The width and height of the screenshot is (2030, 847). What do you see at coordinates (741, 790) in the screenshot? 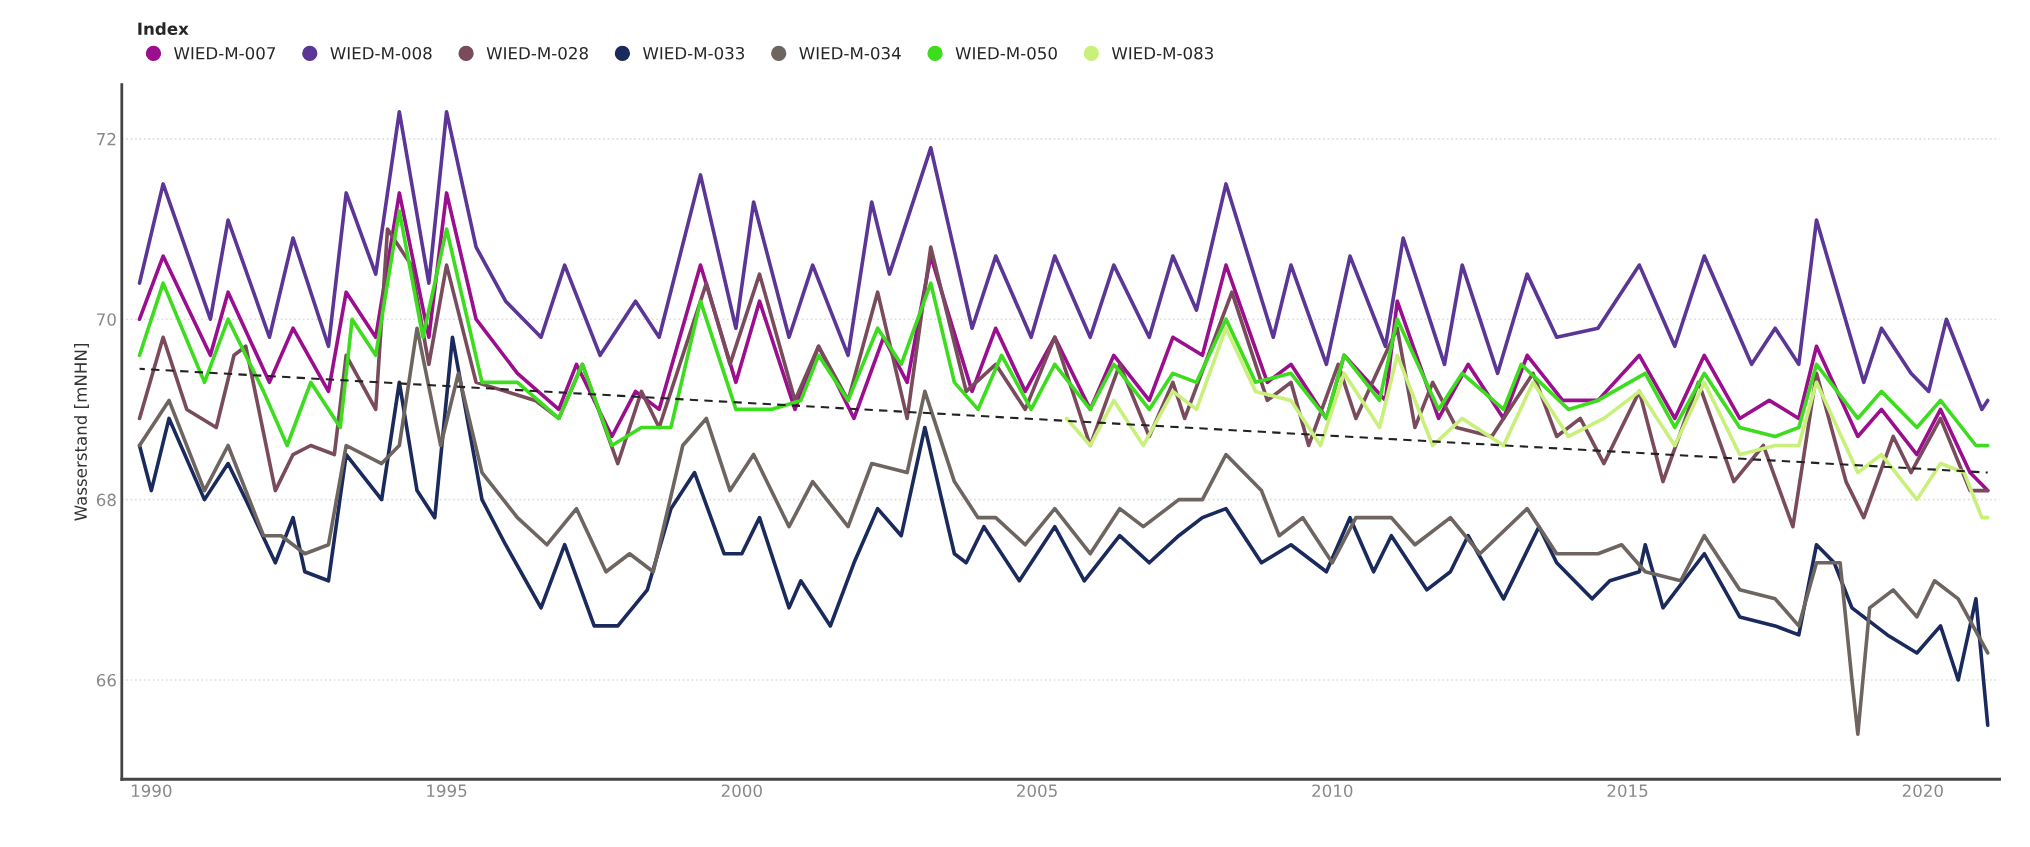
I see `x-tick-label: 2000` at bounding box center [741, 790].